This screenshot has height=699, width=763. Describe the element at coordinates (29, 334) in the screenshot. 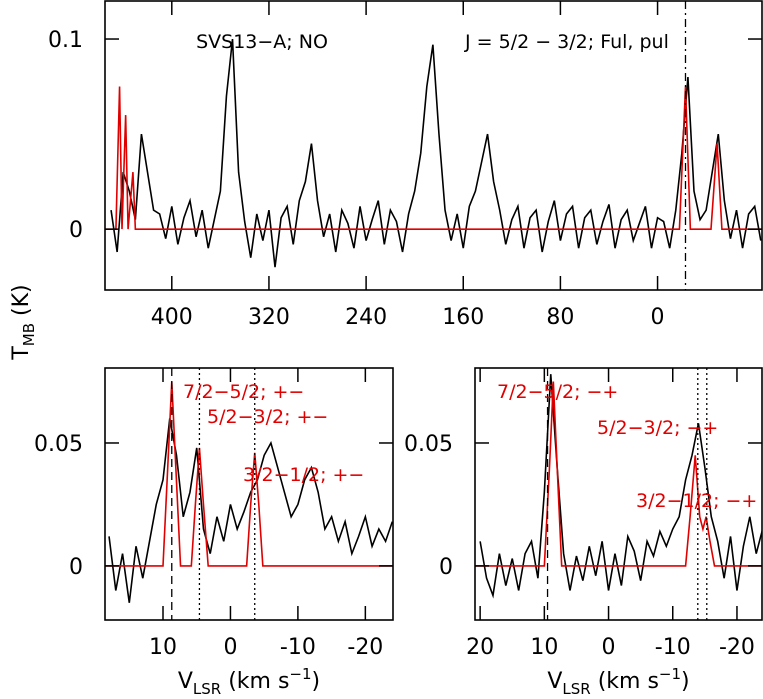

I see `y-label-sub: MB` at that location.